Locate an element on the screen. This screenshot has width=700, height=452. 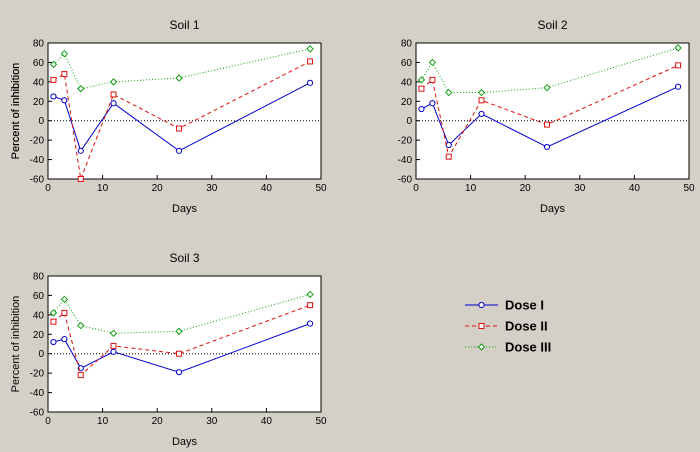
legend-item: Dose I is located at coordinates (504, 305).